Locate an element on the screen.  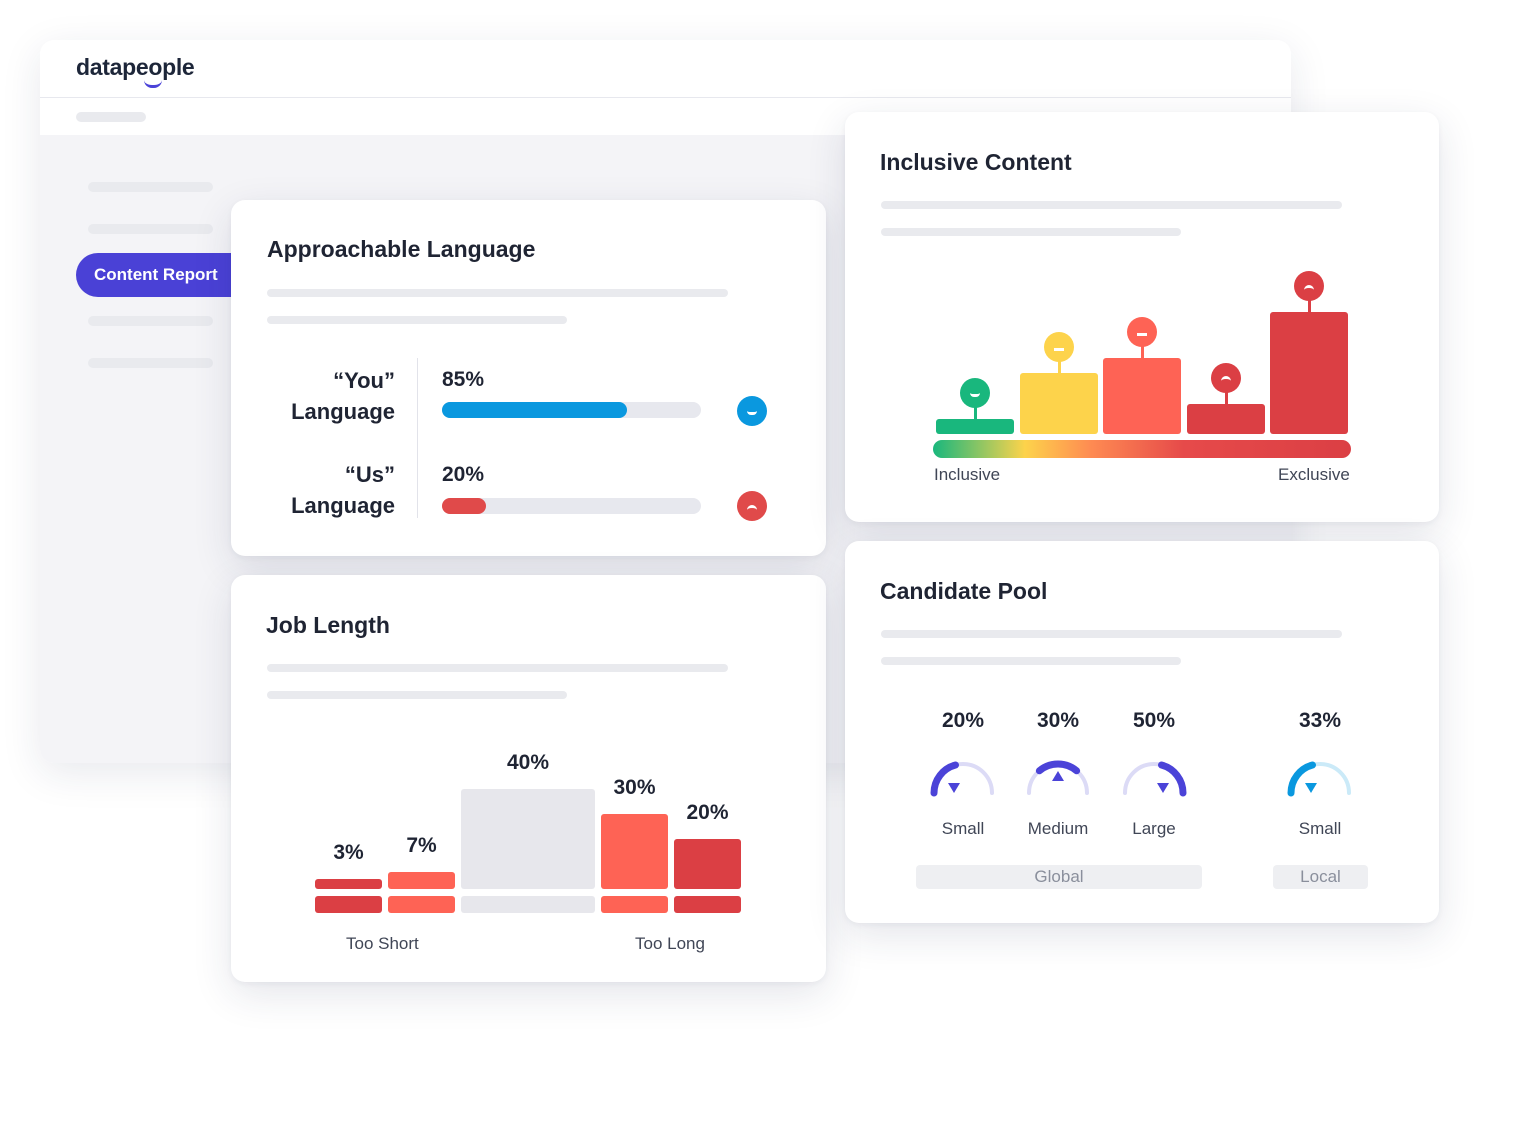
us-language-fill is located at coordinates (464, 506).